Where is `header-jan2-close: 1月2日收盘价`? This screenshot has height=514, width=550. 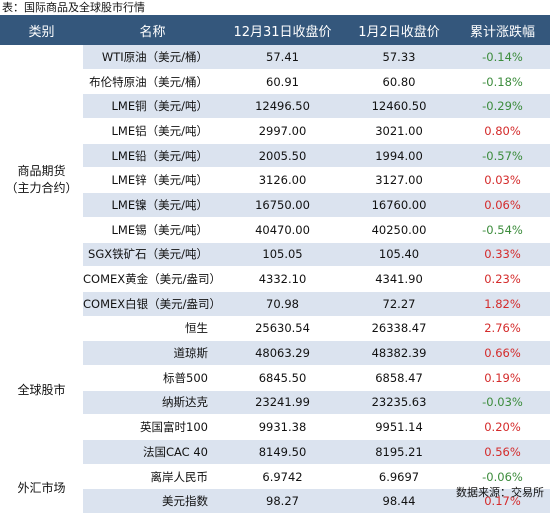 header-jan2-close: 1月2日收盘价 is located at coordinates (399, 30).